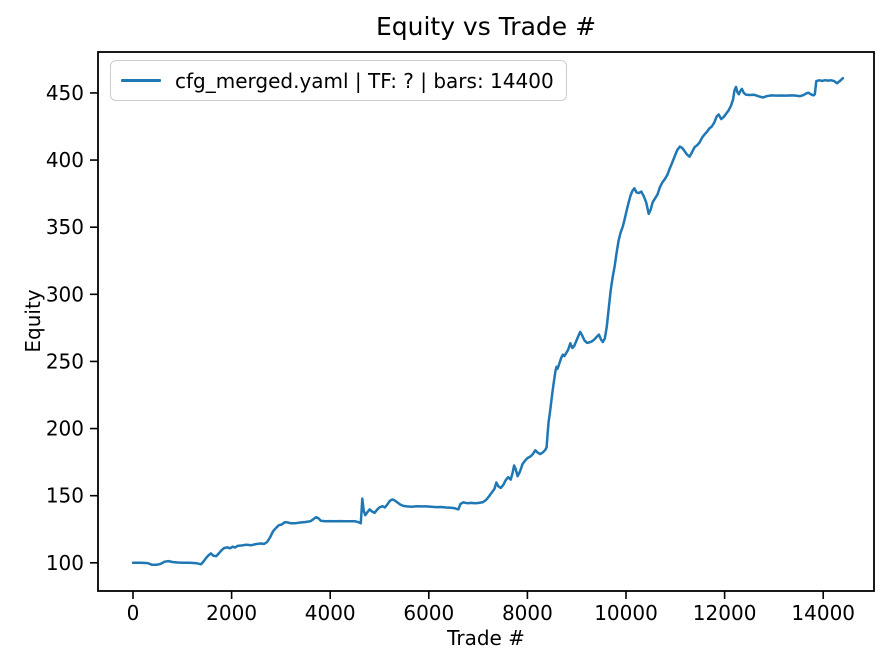 This screenshot has height=672, width=896. What do you see at coordinates (65, 93) in the screenshot?
I see `y-tick-label: 450` at bounding box center [65, 93].